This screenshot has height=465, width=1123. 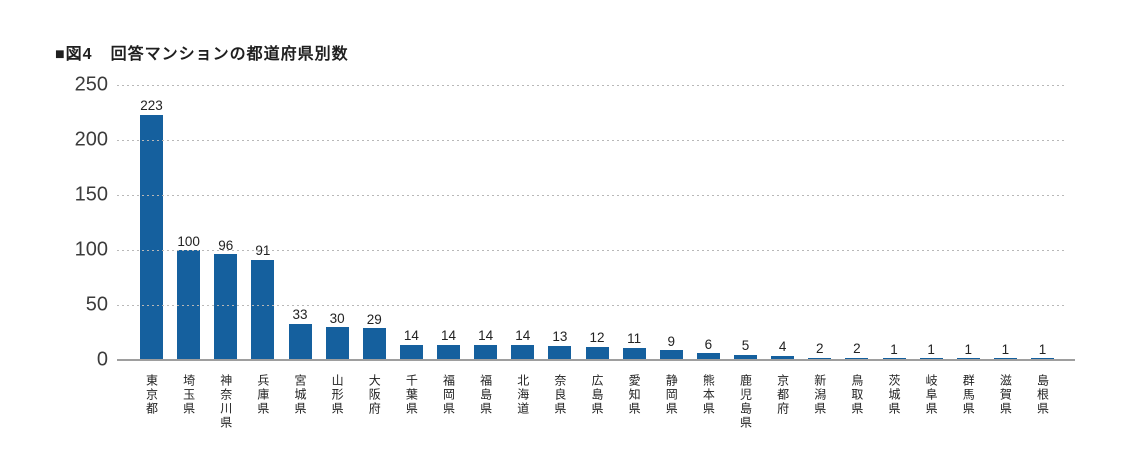 I want to click on bar-column: 13, so click(x=559, y=345).